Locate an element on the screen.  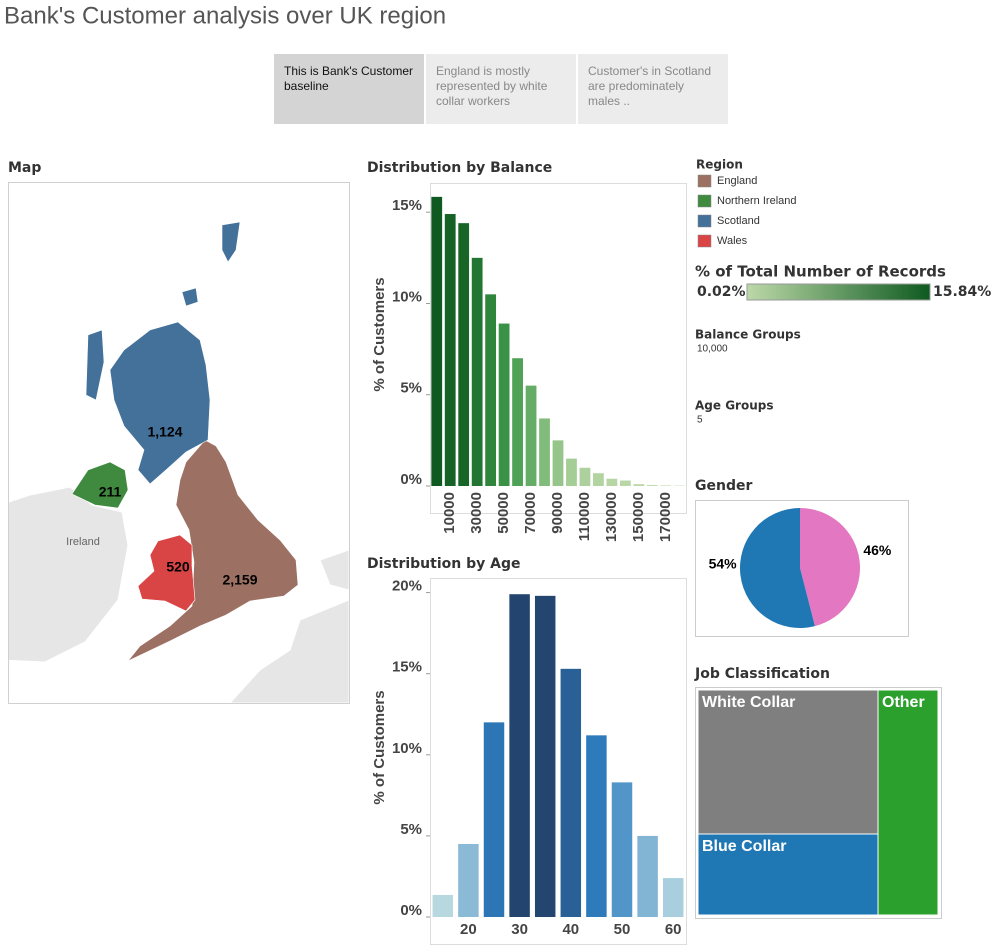
legend-label: England is located at coordinates (737, 181).